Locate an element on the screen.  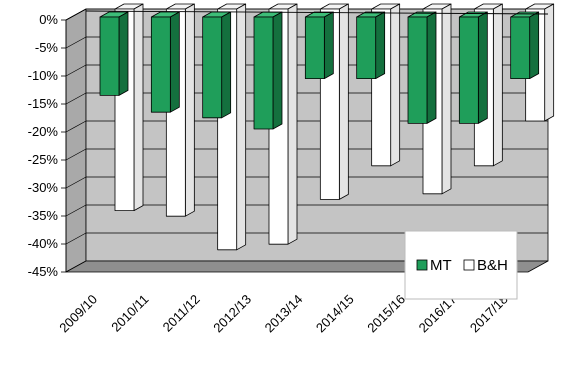
y-tick-label: -15% is located at coordinates (43, 103).